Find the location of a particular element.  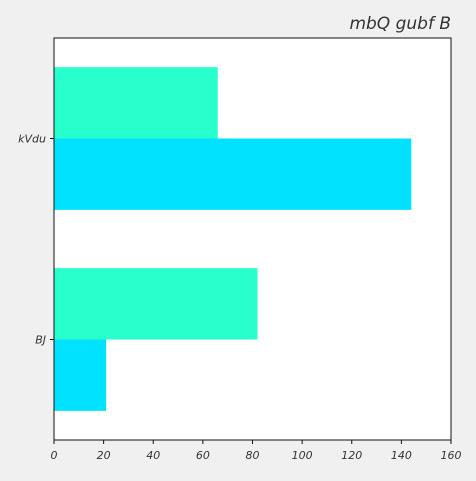

chart-title: mbQ gubf B is located at coordinates (400, 24).